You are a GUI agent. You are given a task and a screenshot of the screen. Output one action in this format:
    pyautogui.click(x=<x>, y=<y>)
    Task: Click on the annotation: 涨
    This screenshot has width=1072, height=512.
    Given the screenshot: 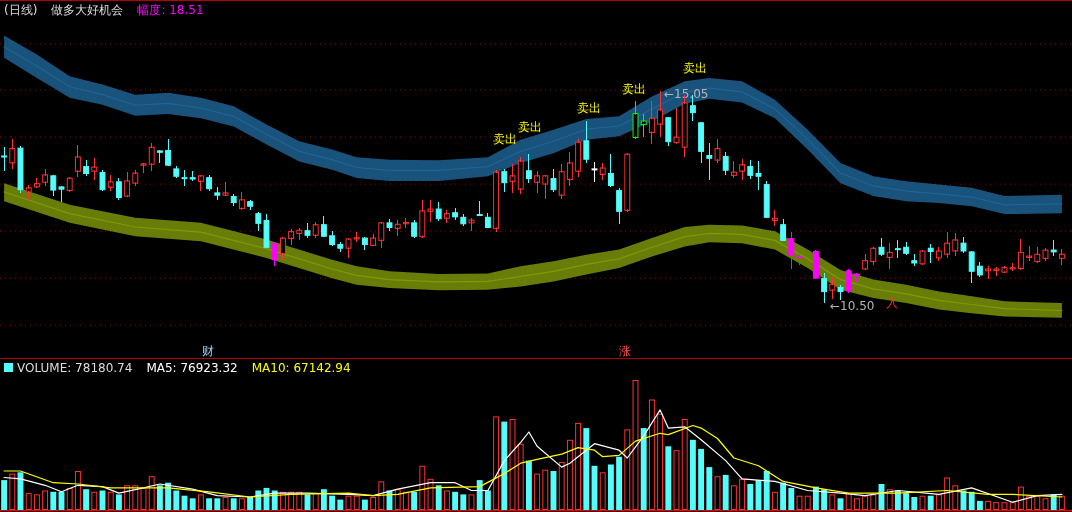 What is the action you would take?
    pyautogui.click(x=625, y=351)
    